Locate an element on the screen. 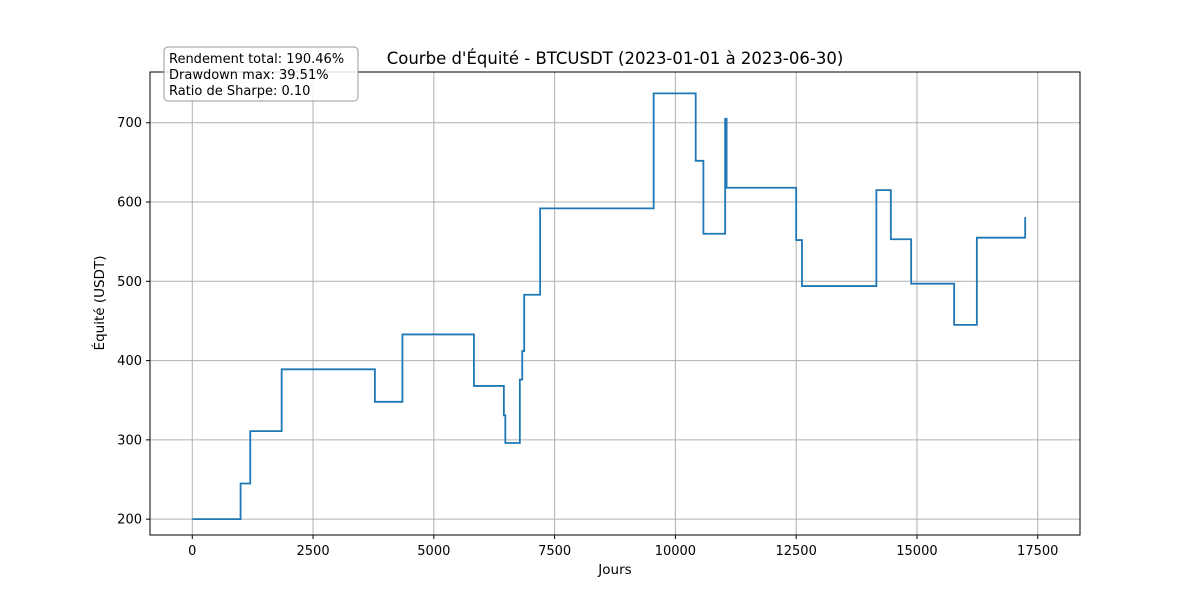 This screenshot has height=600, width=1200. x-tick-label: 5000 is located at coordinates (433, 551).